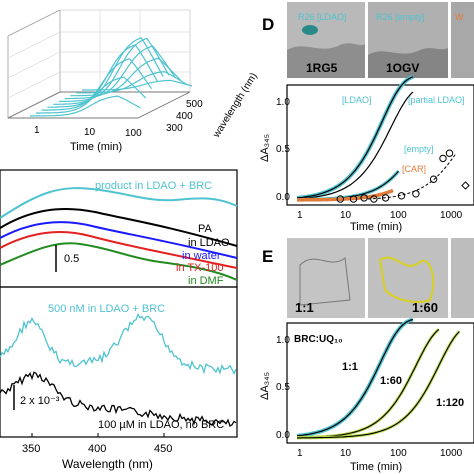  I want to click on y-axis-label: wavelength (nm), so click(235, 105).